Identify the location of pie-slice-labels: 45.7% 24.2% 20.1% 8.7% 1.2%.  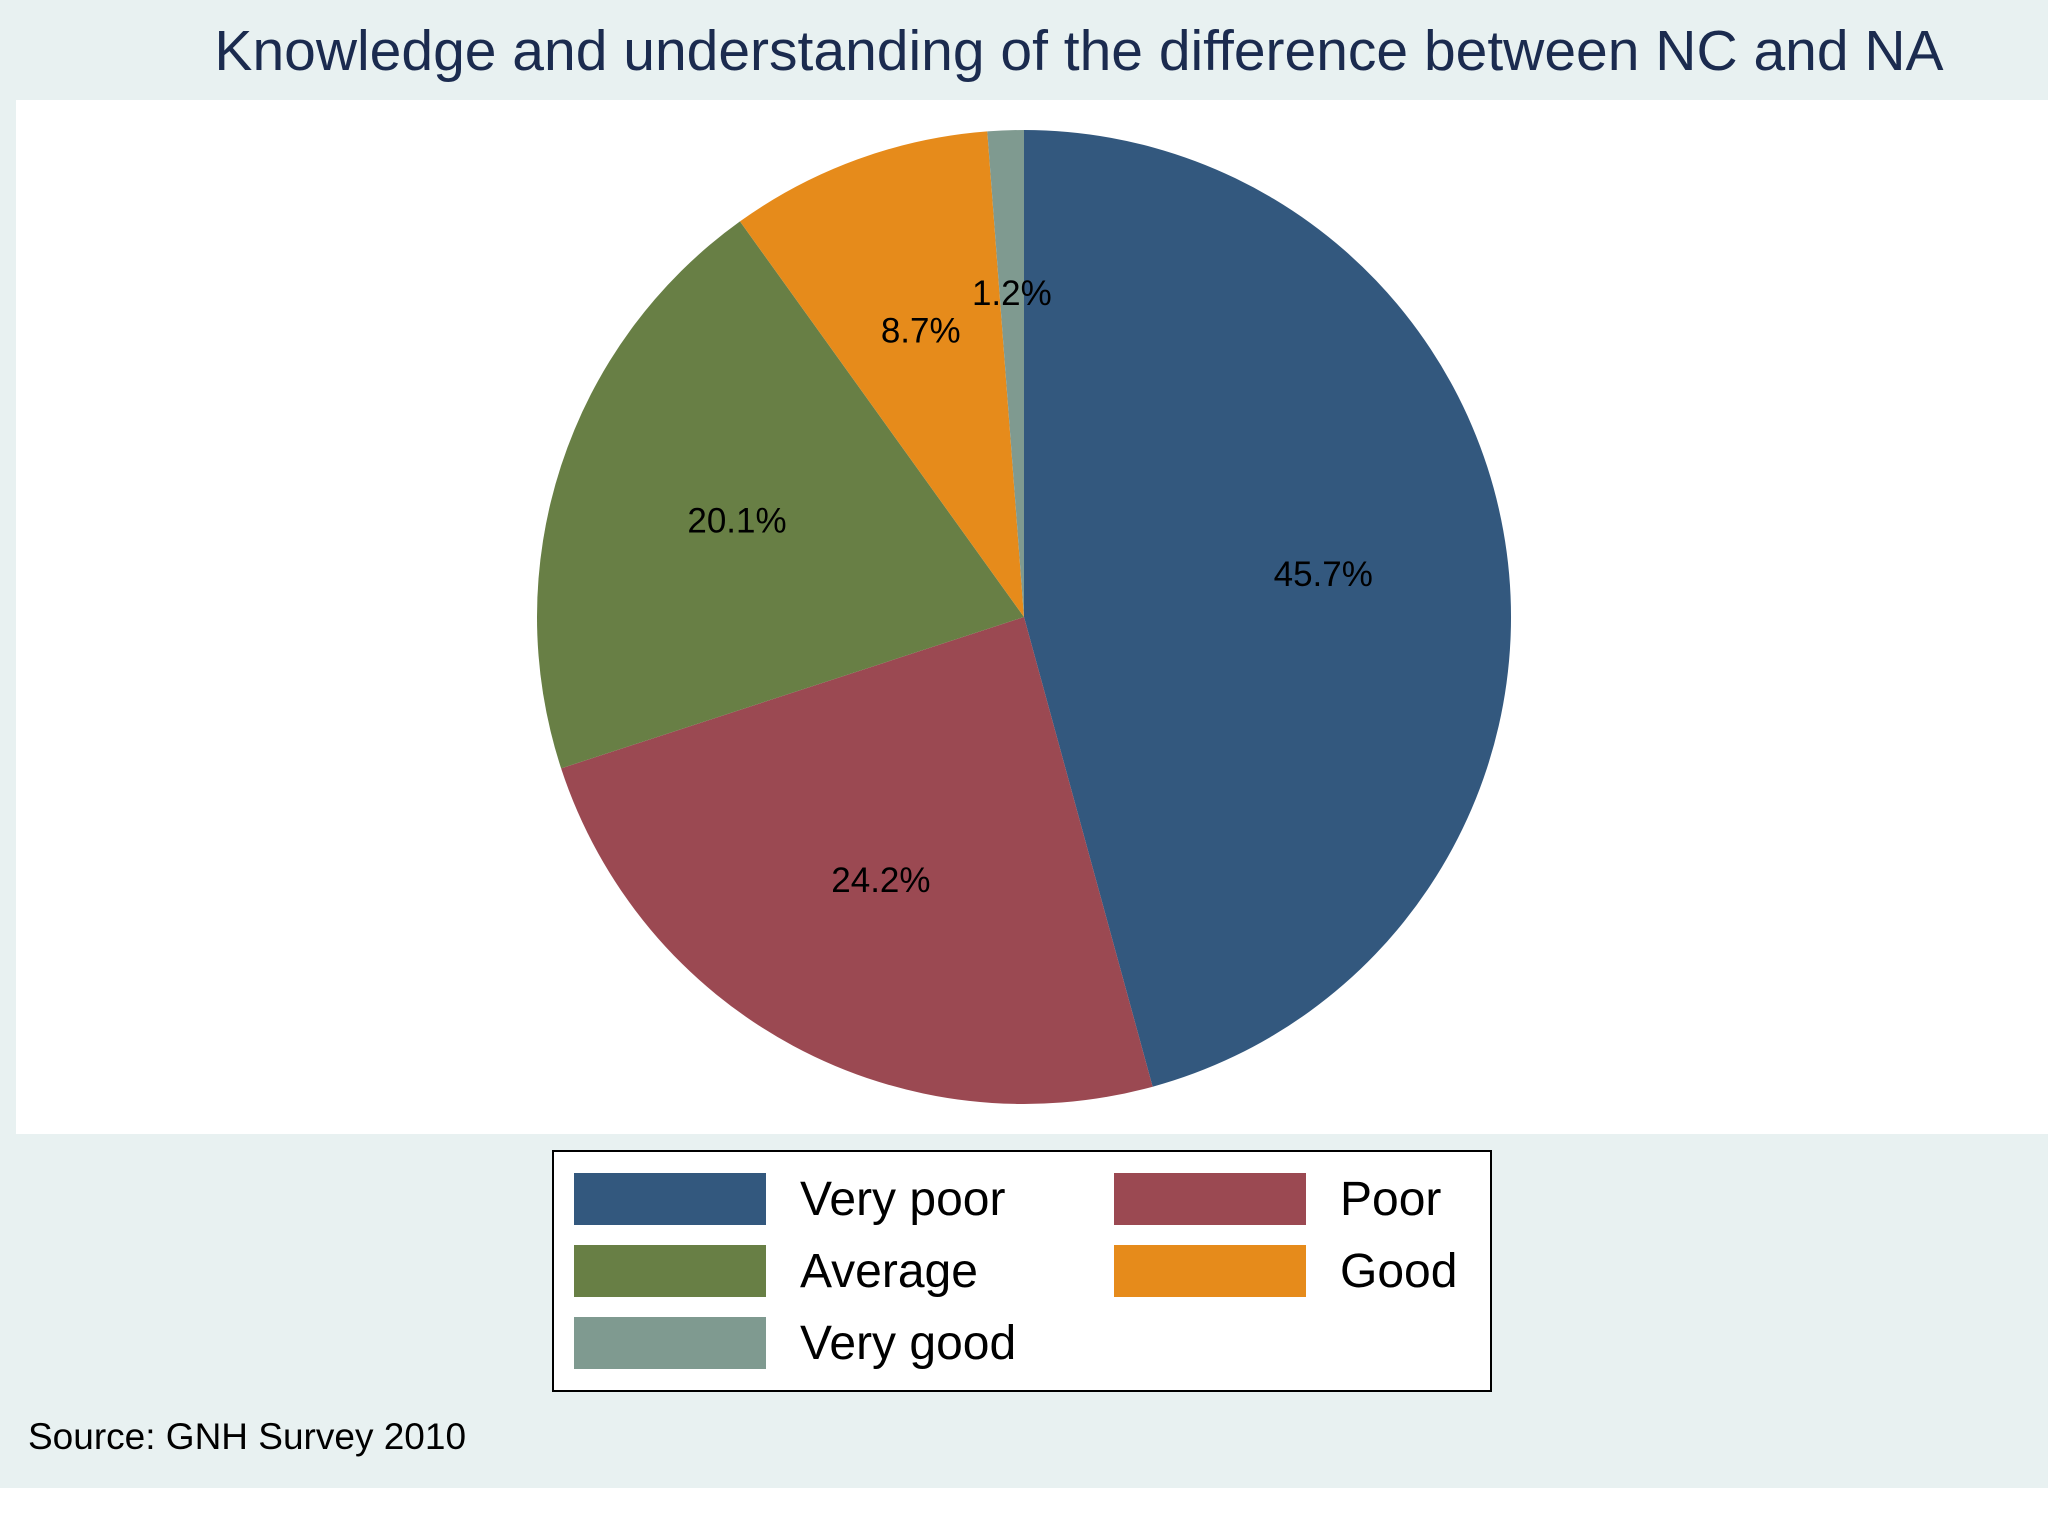
(1029, 587).